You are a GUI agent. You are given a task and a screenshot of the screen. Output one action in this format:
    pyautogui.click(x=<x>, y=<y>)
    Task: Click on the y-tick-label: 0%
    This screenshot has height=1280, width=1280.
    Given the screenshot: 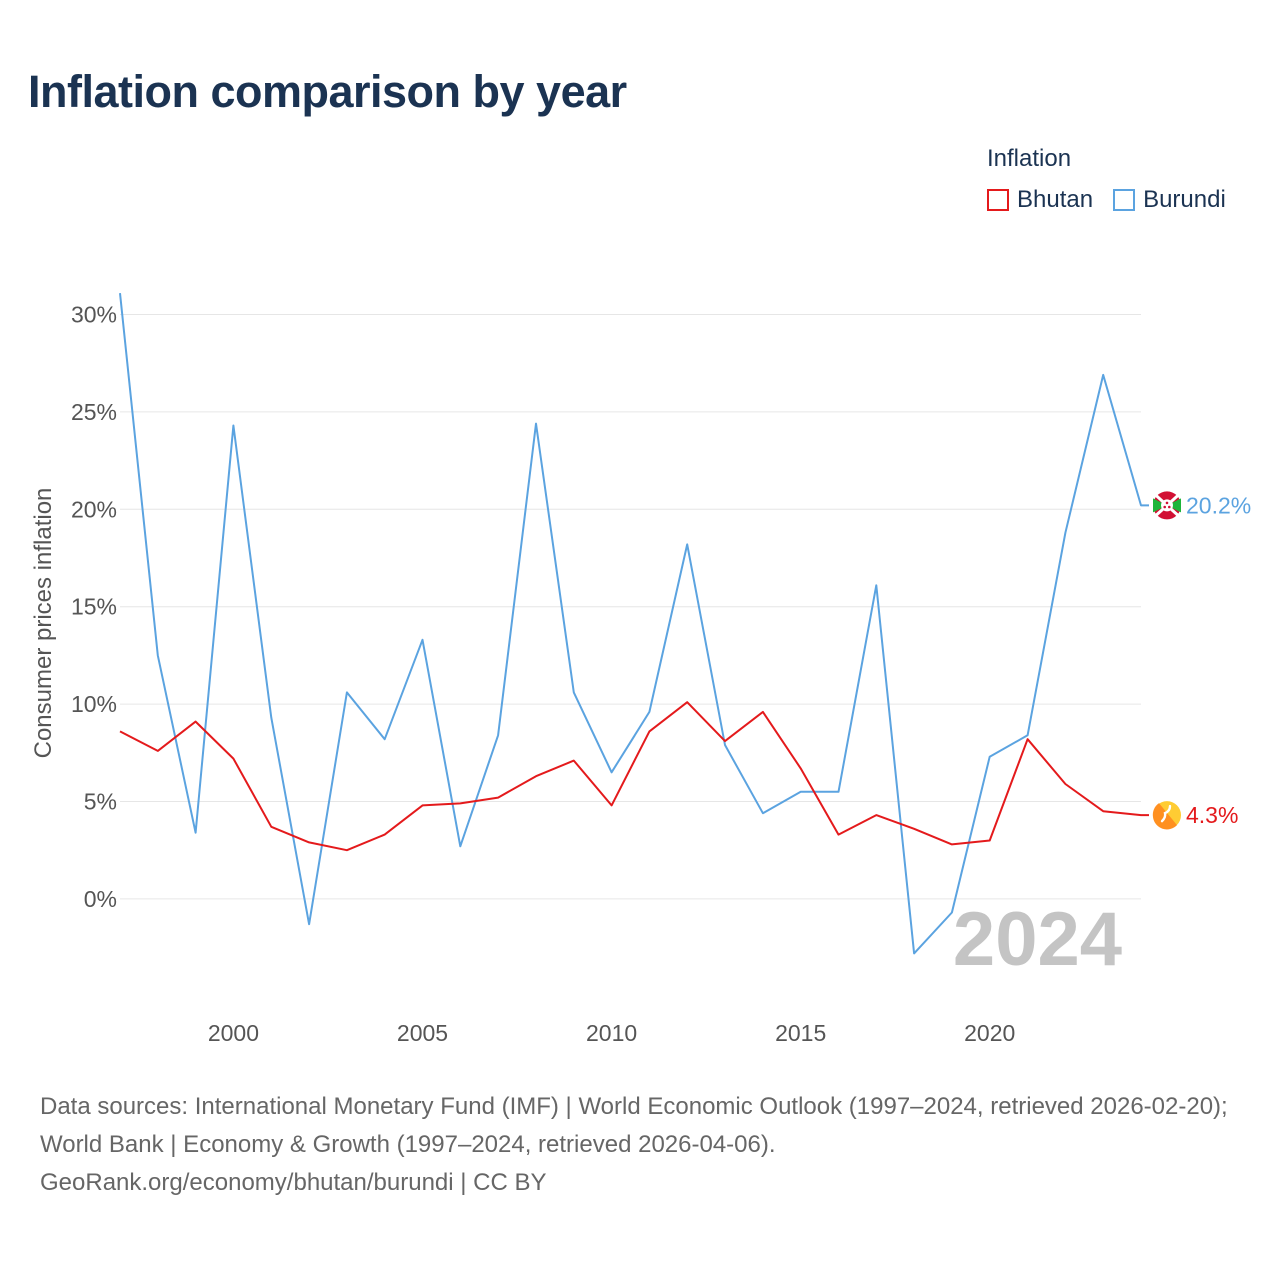 What is the action you would take?
    pyautogui.click(x=100, y=899)
    